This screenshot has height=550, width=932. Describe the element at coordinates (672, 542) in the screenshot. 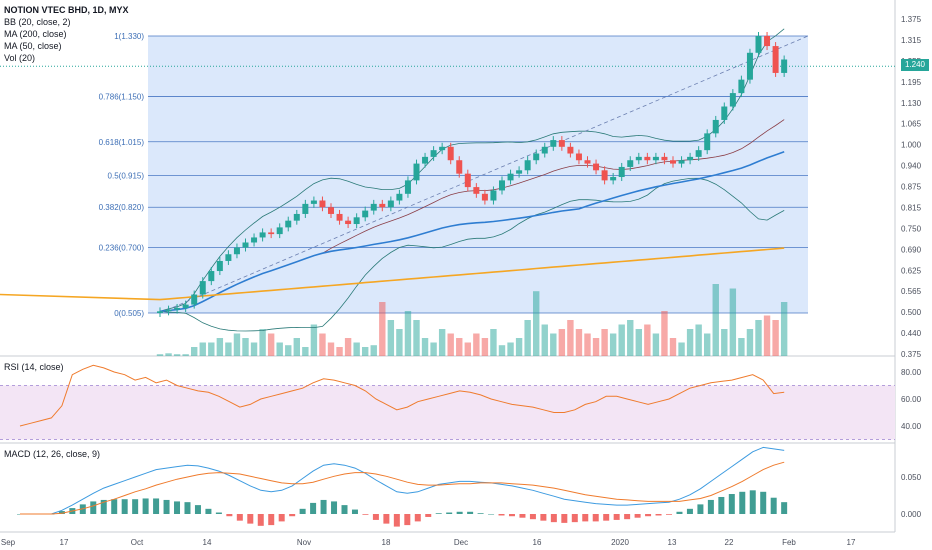

I see `time-tick-label: 13` at that location.